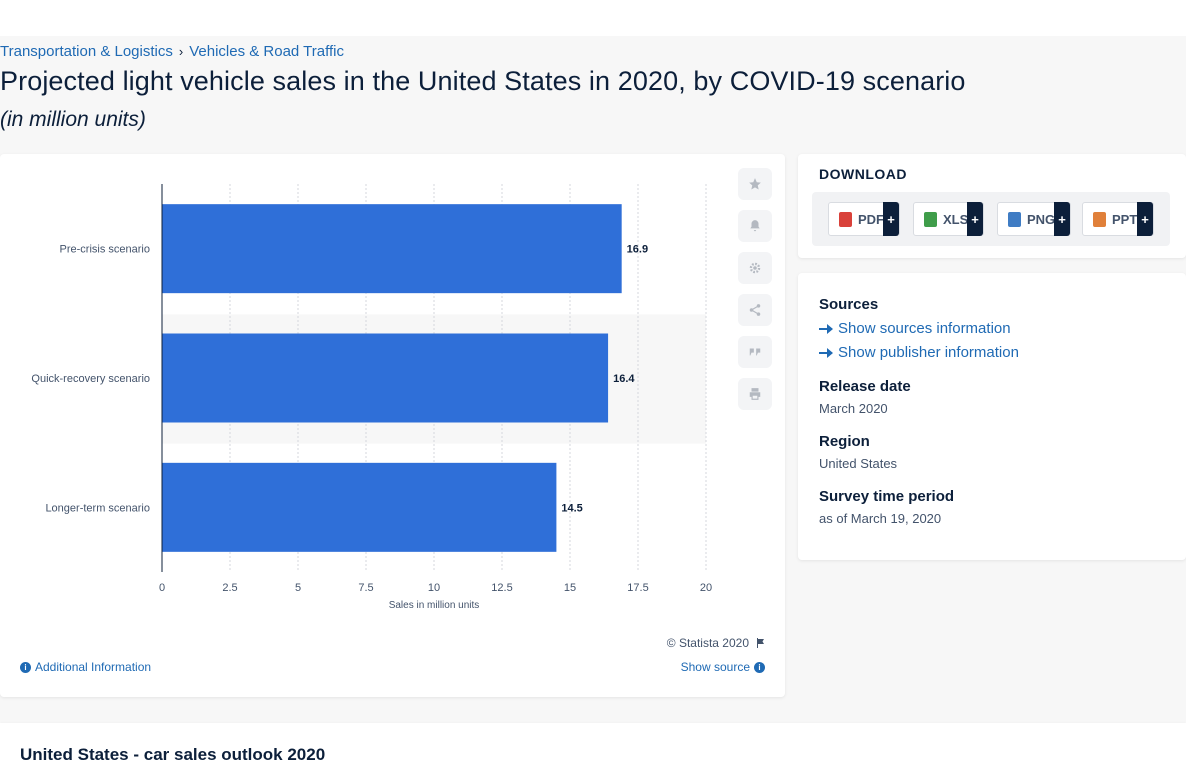 This screenshot has width=1186, height=760. What do you see at coordinates (755, 226) in the screenshot?
I see `bell-icon` at bounding box center [755, 226].